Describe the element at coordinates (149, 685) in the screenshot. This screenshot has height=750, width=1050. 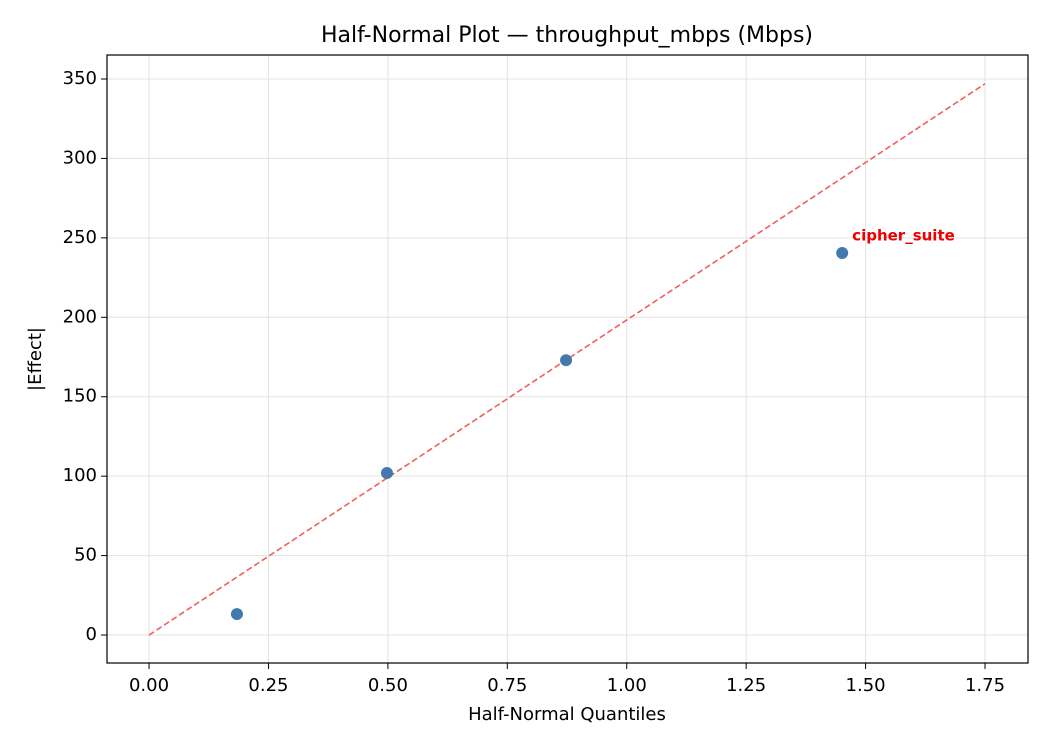
I see `x-tick-label: 0.00` at that location.